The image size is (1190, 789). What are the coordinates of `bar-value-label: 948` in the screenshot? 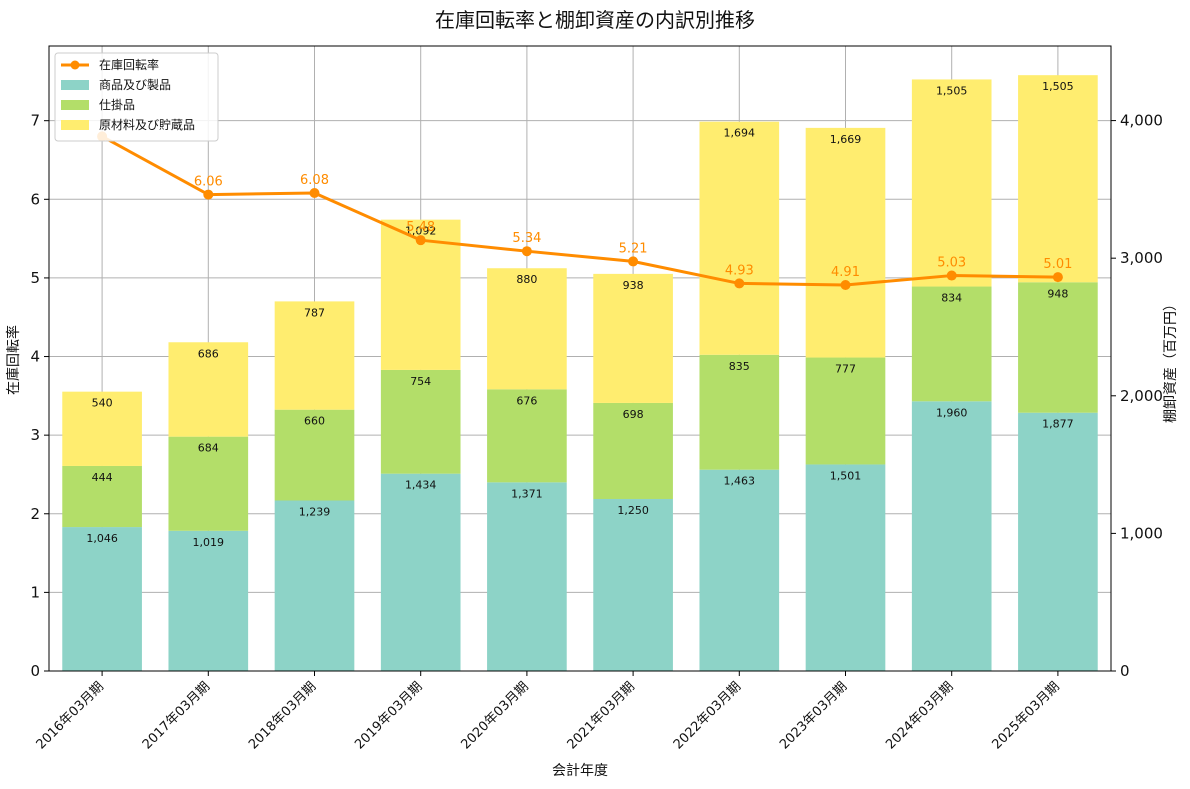 It's located at (1057, 293).